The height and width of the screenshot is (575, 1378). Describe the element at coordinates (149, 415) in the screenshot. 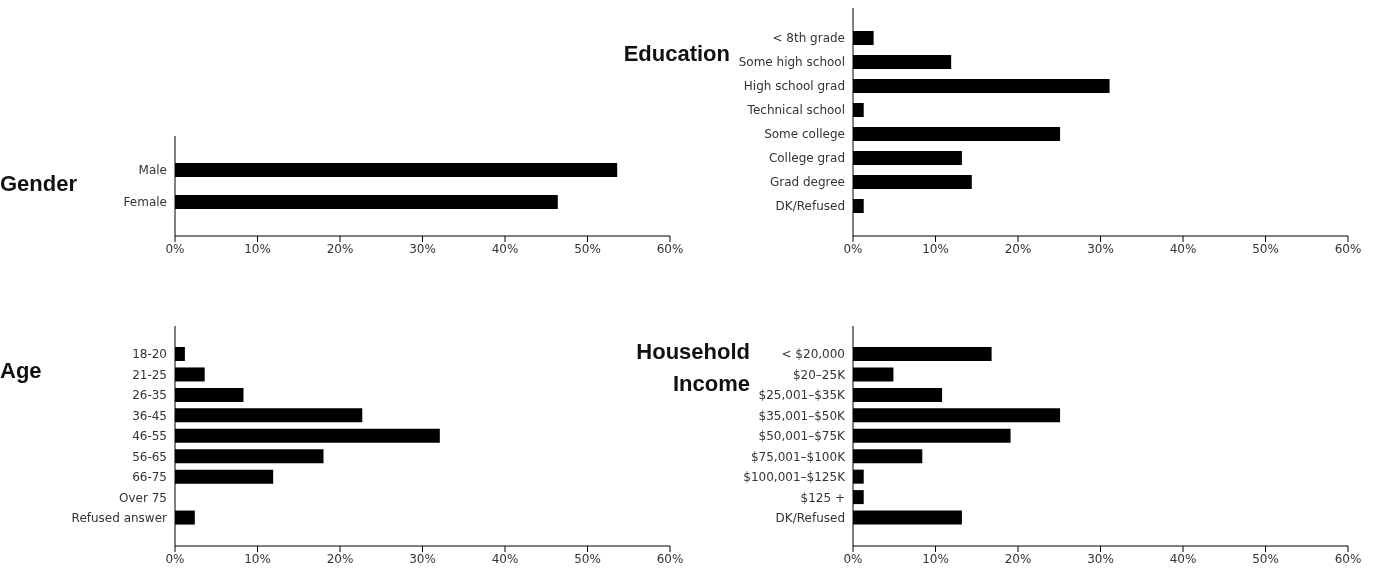

I see `y-tick-label: 36-45` at that location.